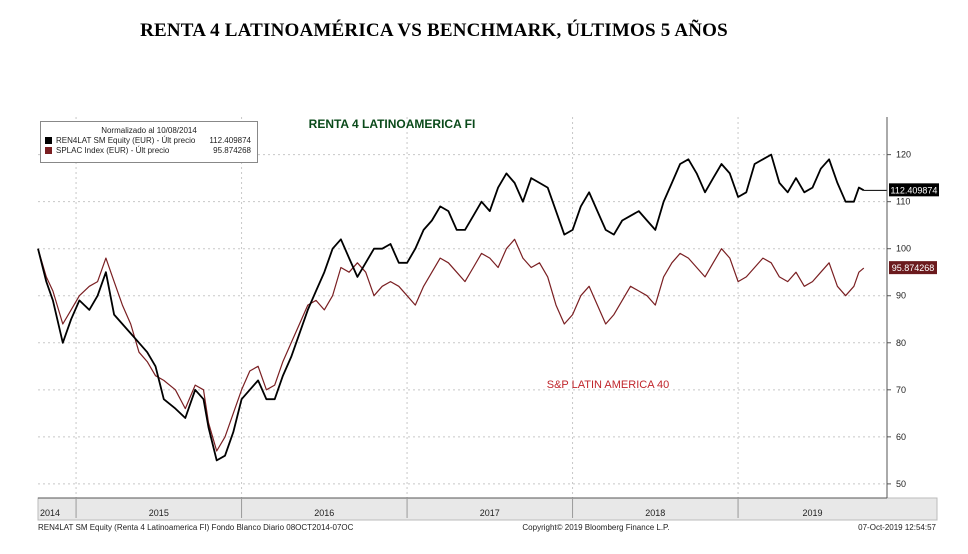  I want to click on x-tick-label: 2019, so click(813, 513).